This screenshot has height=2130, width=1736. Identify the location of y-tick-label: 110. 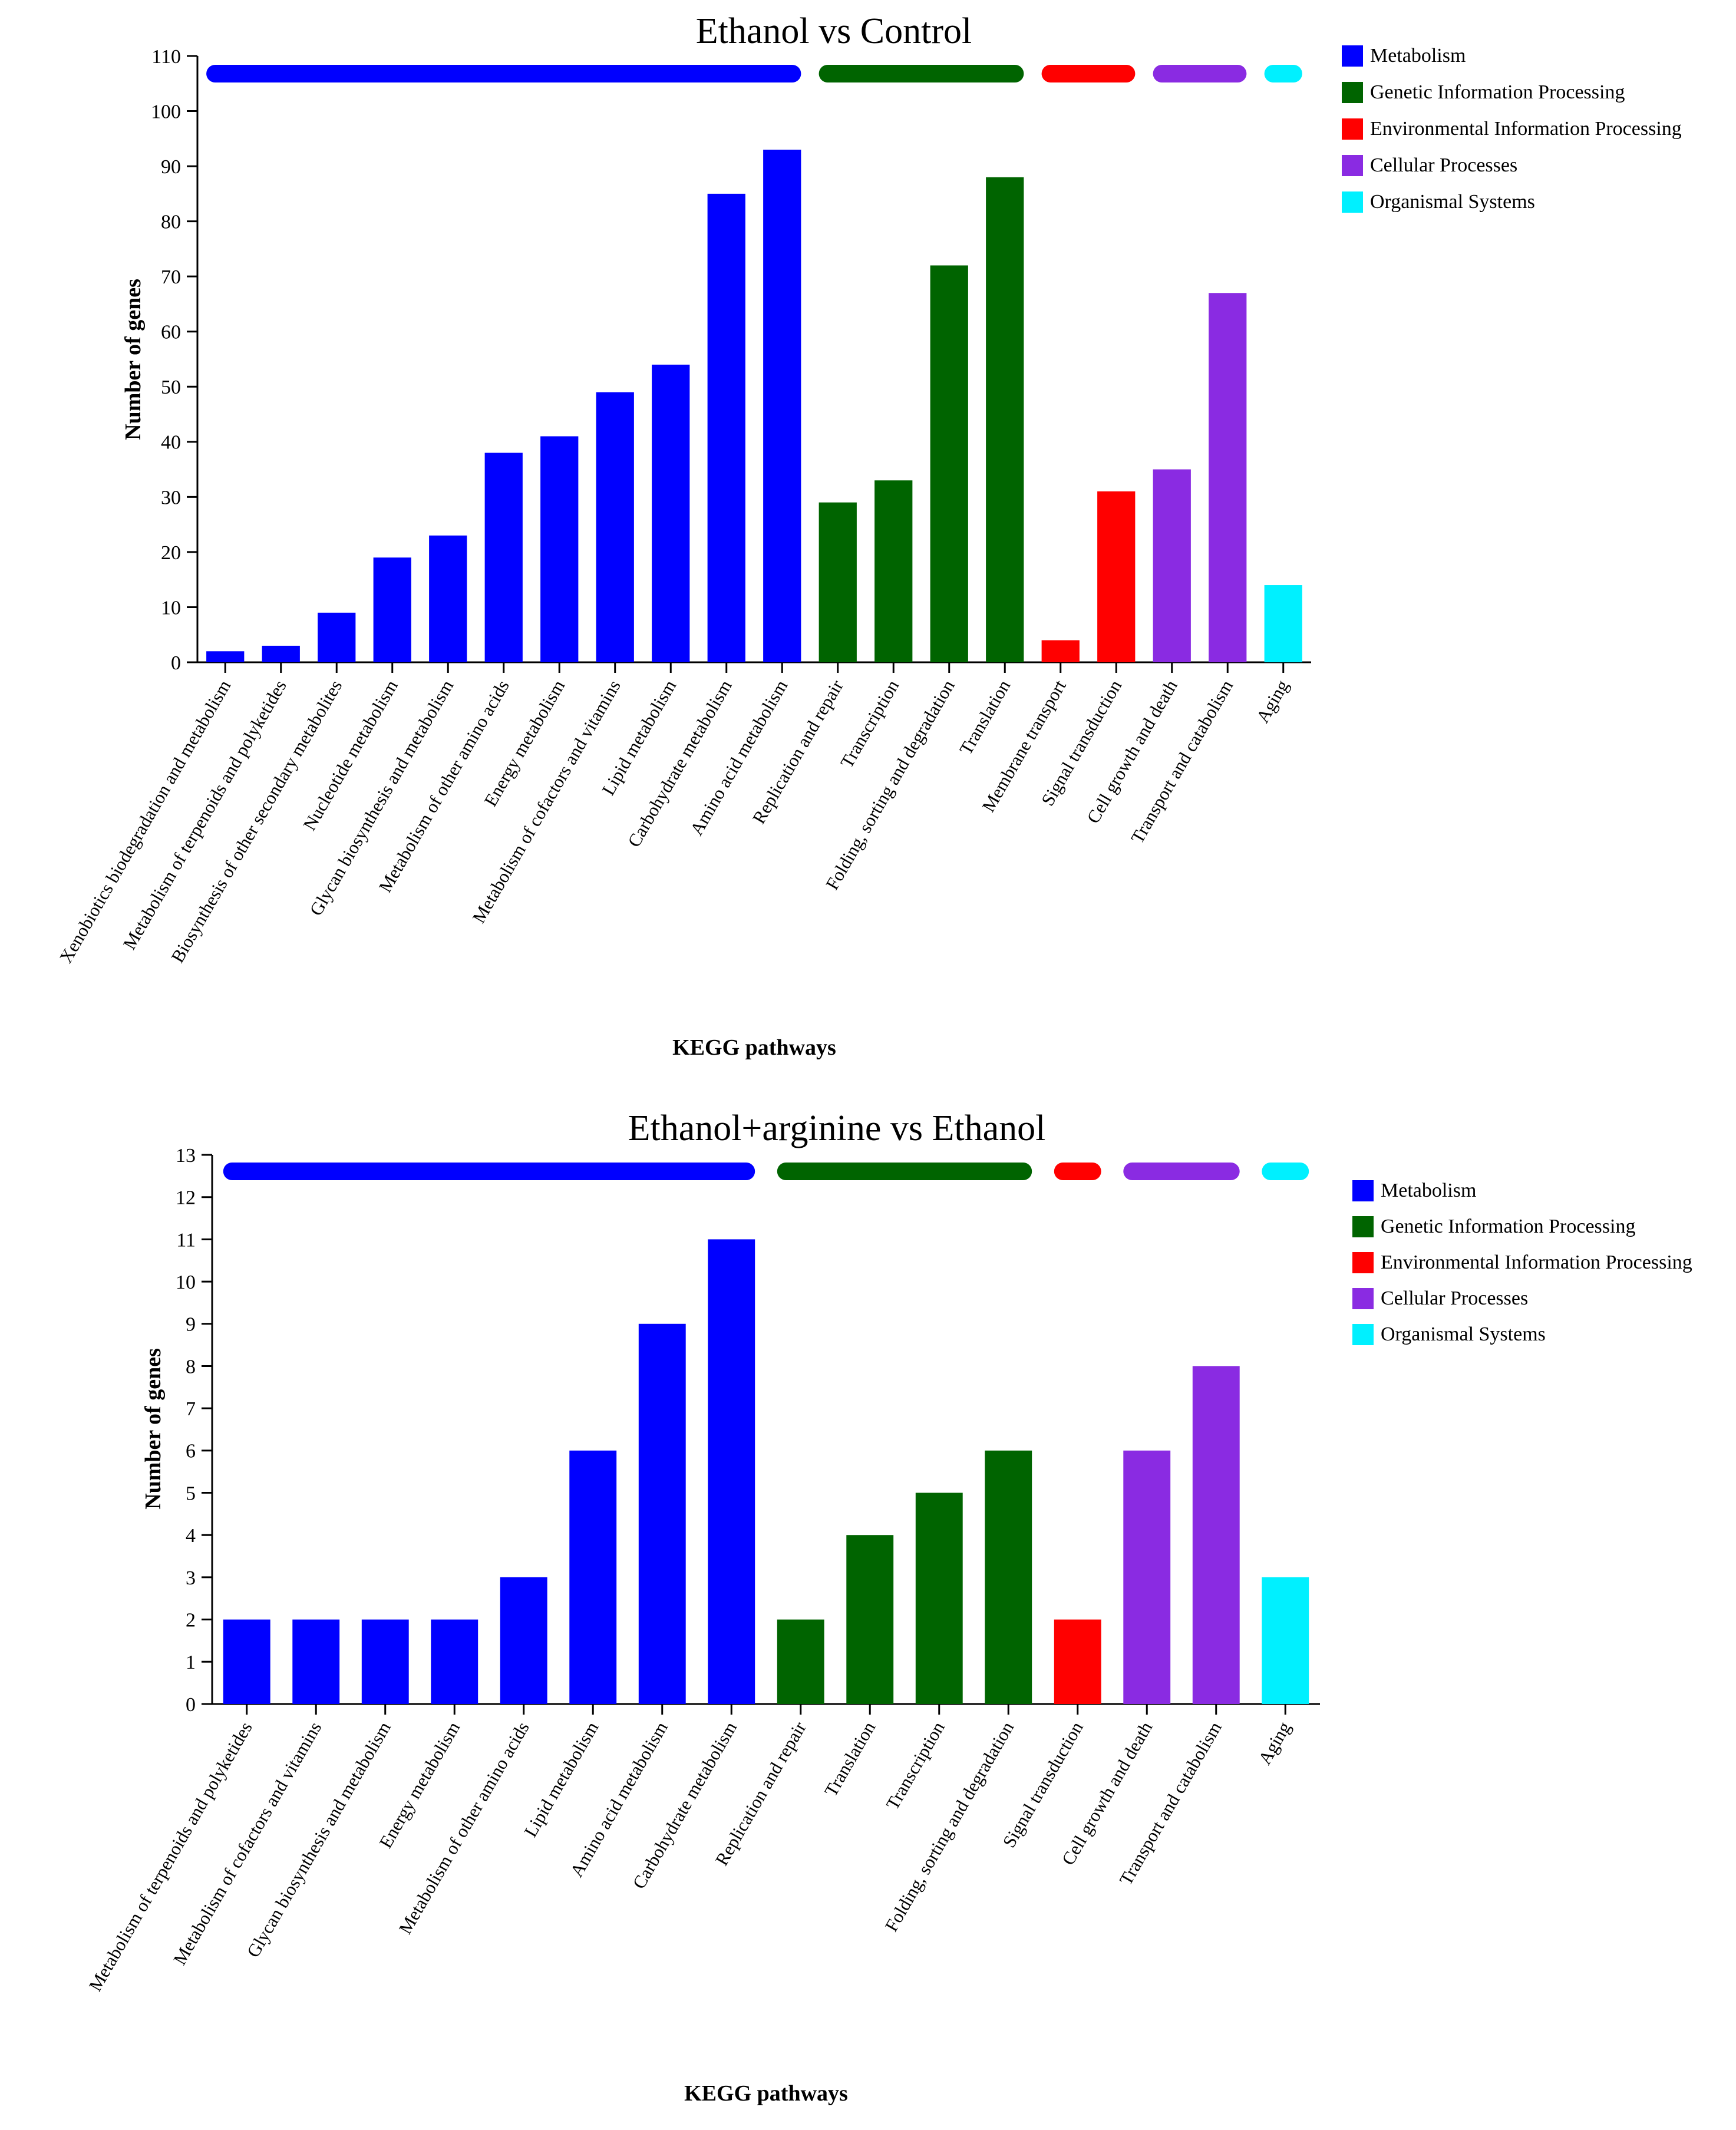
(166, 57).